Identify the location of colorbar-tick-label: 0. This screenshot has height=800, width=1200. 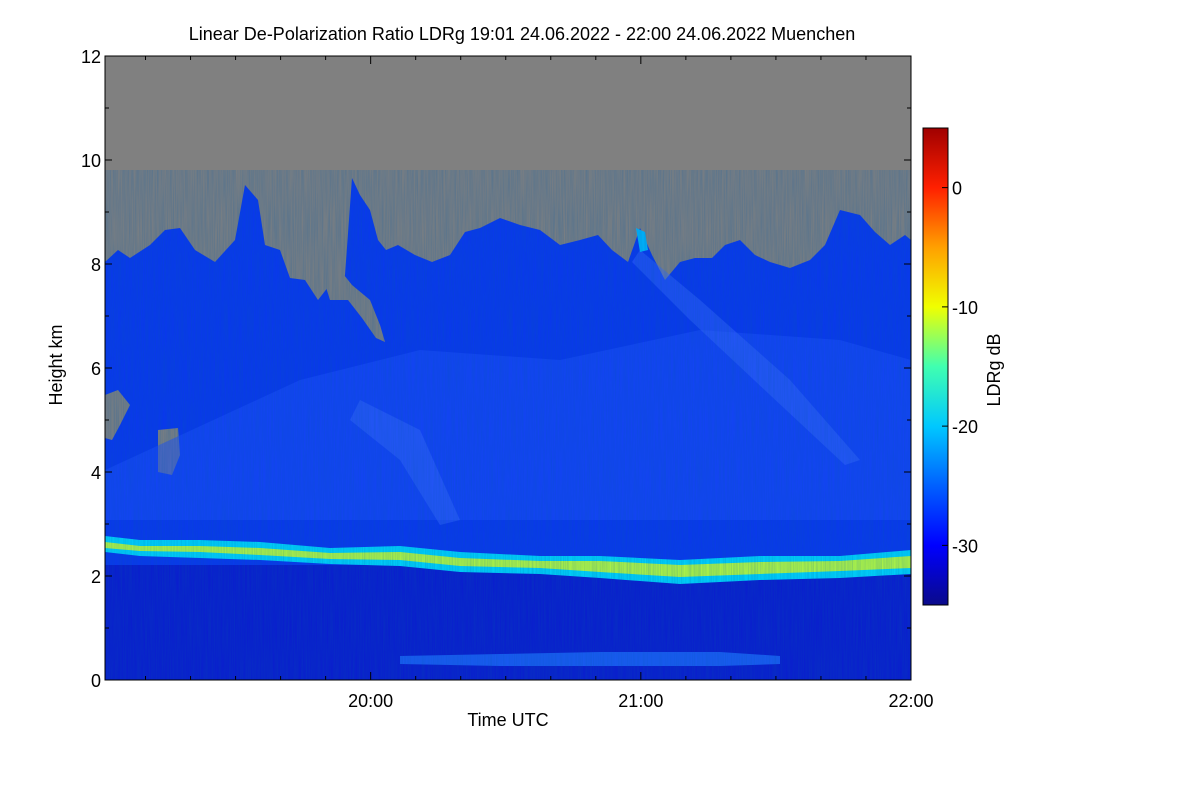
(957, 189).